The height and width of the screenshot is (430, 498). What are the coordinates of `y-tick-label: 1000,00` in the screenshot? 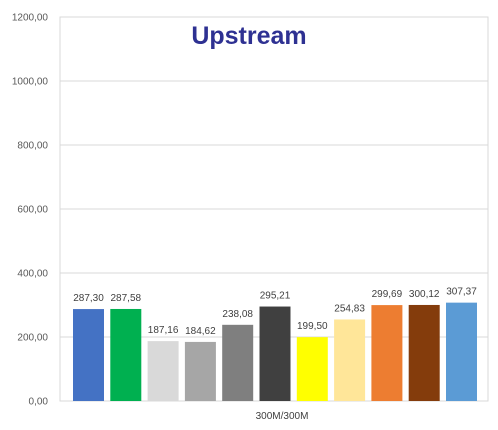 It's located at (30, 82).